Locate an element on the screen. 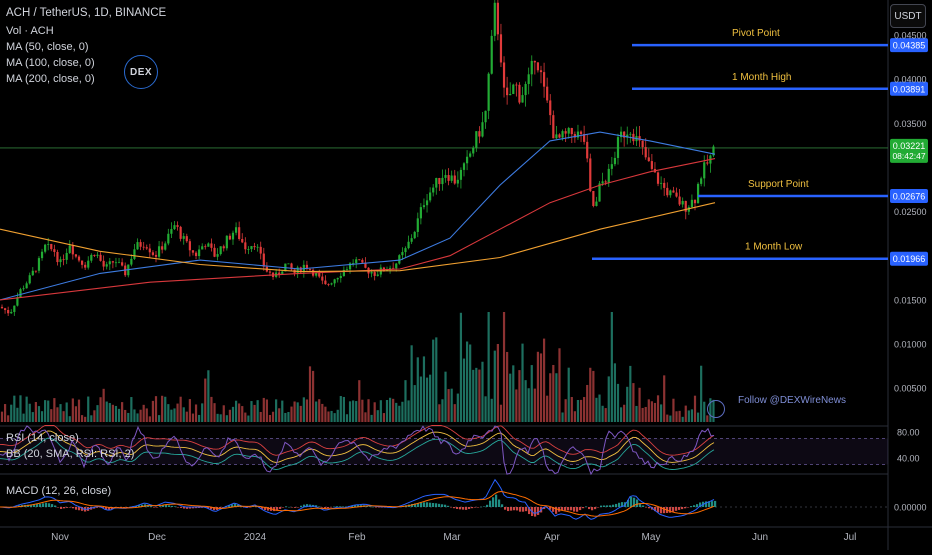 The width and height of the screenshot is (932, 555). rsi-label: RSI (14, close) is located at coordinates (42, 438).